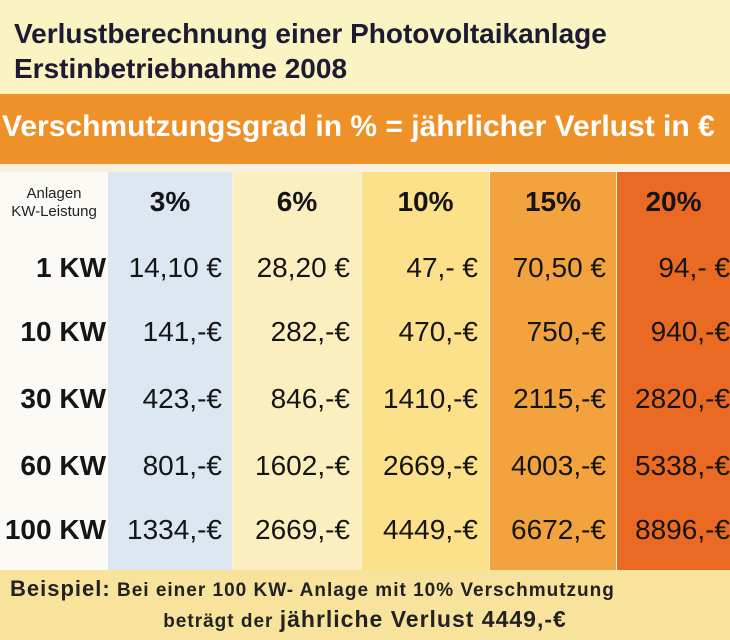  I want to click on cell: 801,-€, so click(182, 465).